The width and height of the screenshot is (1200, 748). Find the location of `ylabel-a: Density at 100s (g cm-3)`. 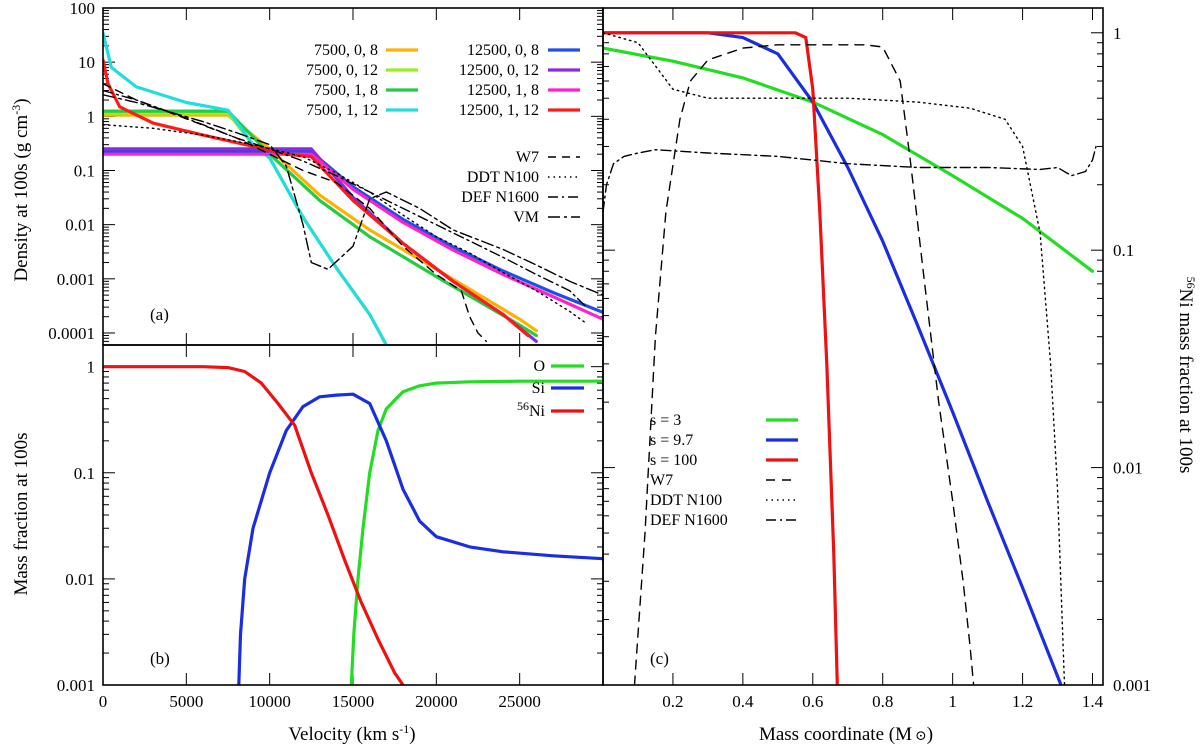

ylabel-a: Density at 100s (g cm-3) is located at coordinates (20, 189).